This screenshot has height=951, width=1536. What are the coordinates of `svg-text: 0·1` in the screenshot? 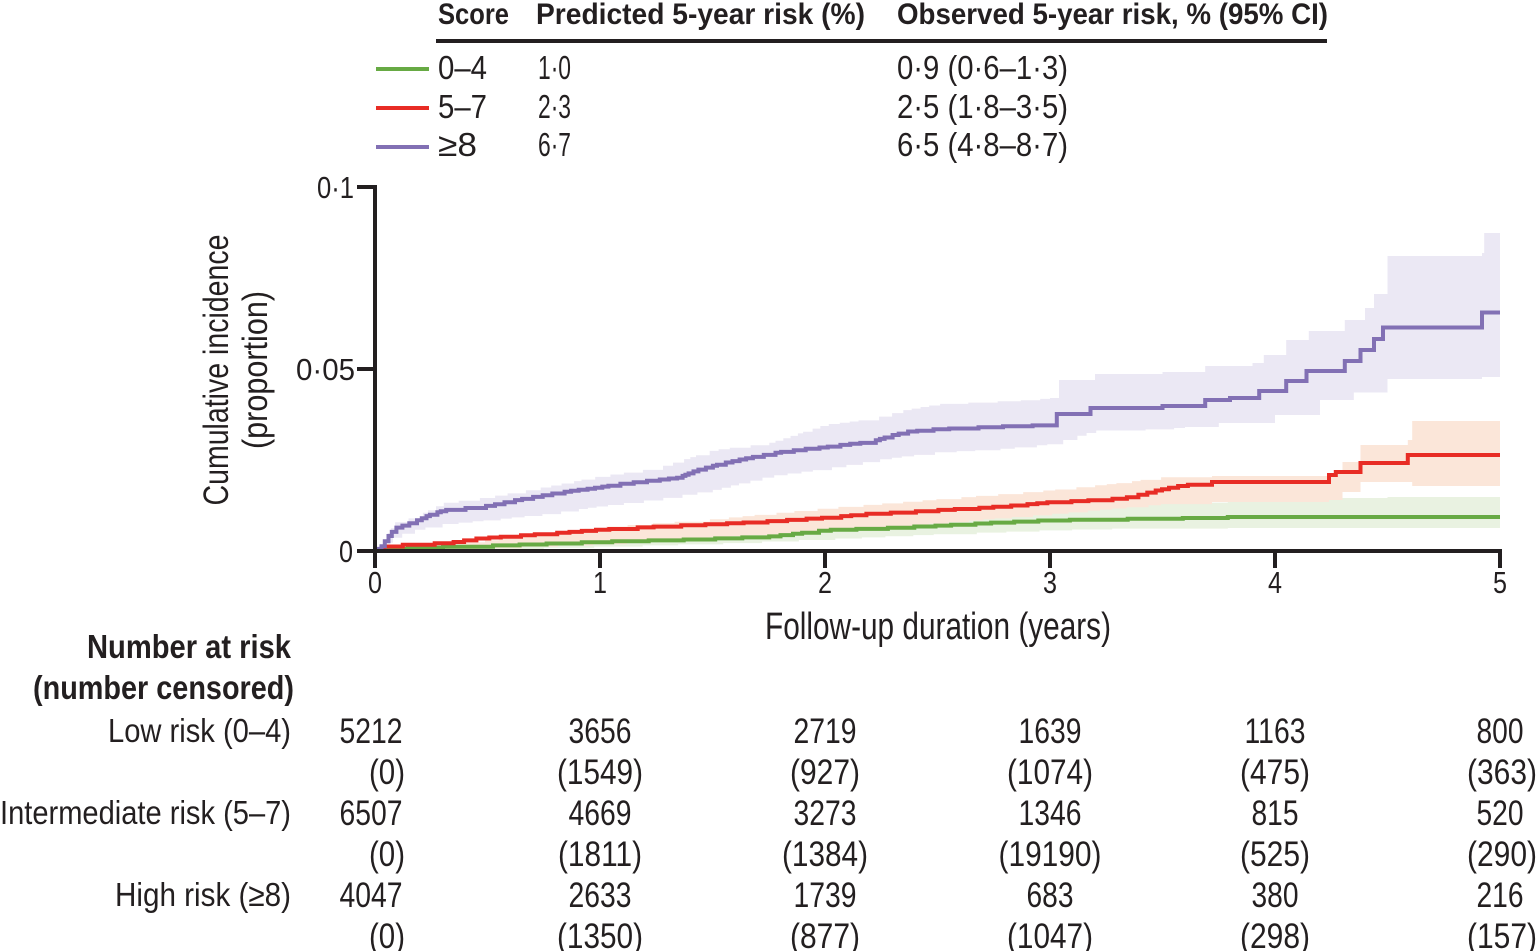 It's located at (335, 187).